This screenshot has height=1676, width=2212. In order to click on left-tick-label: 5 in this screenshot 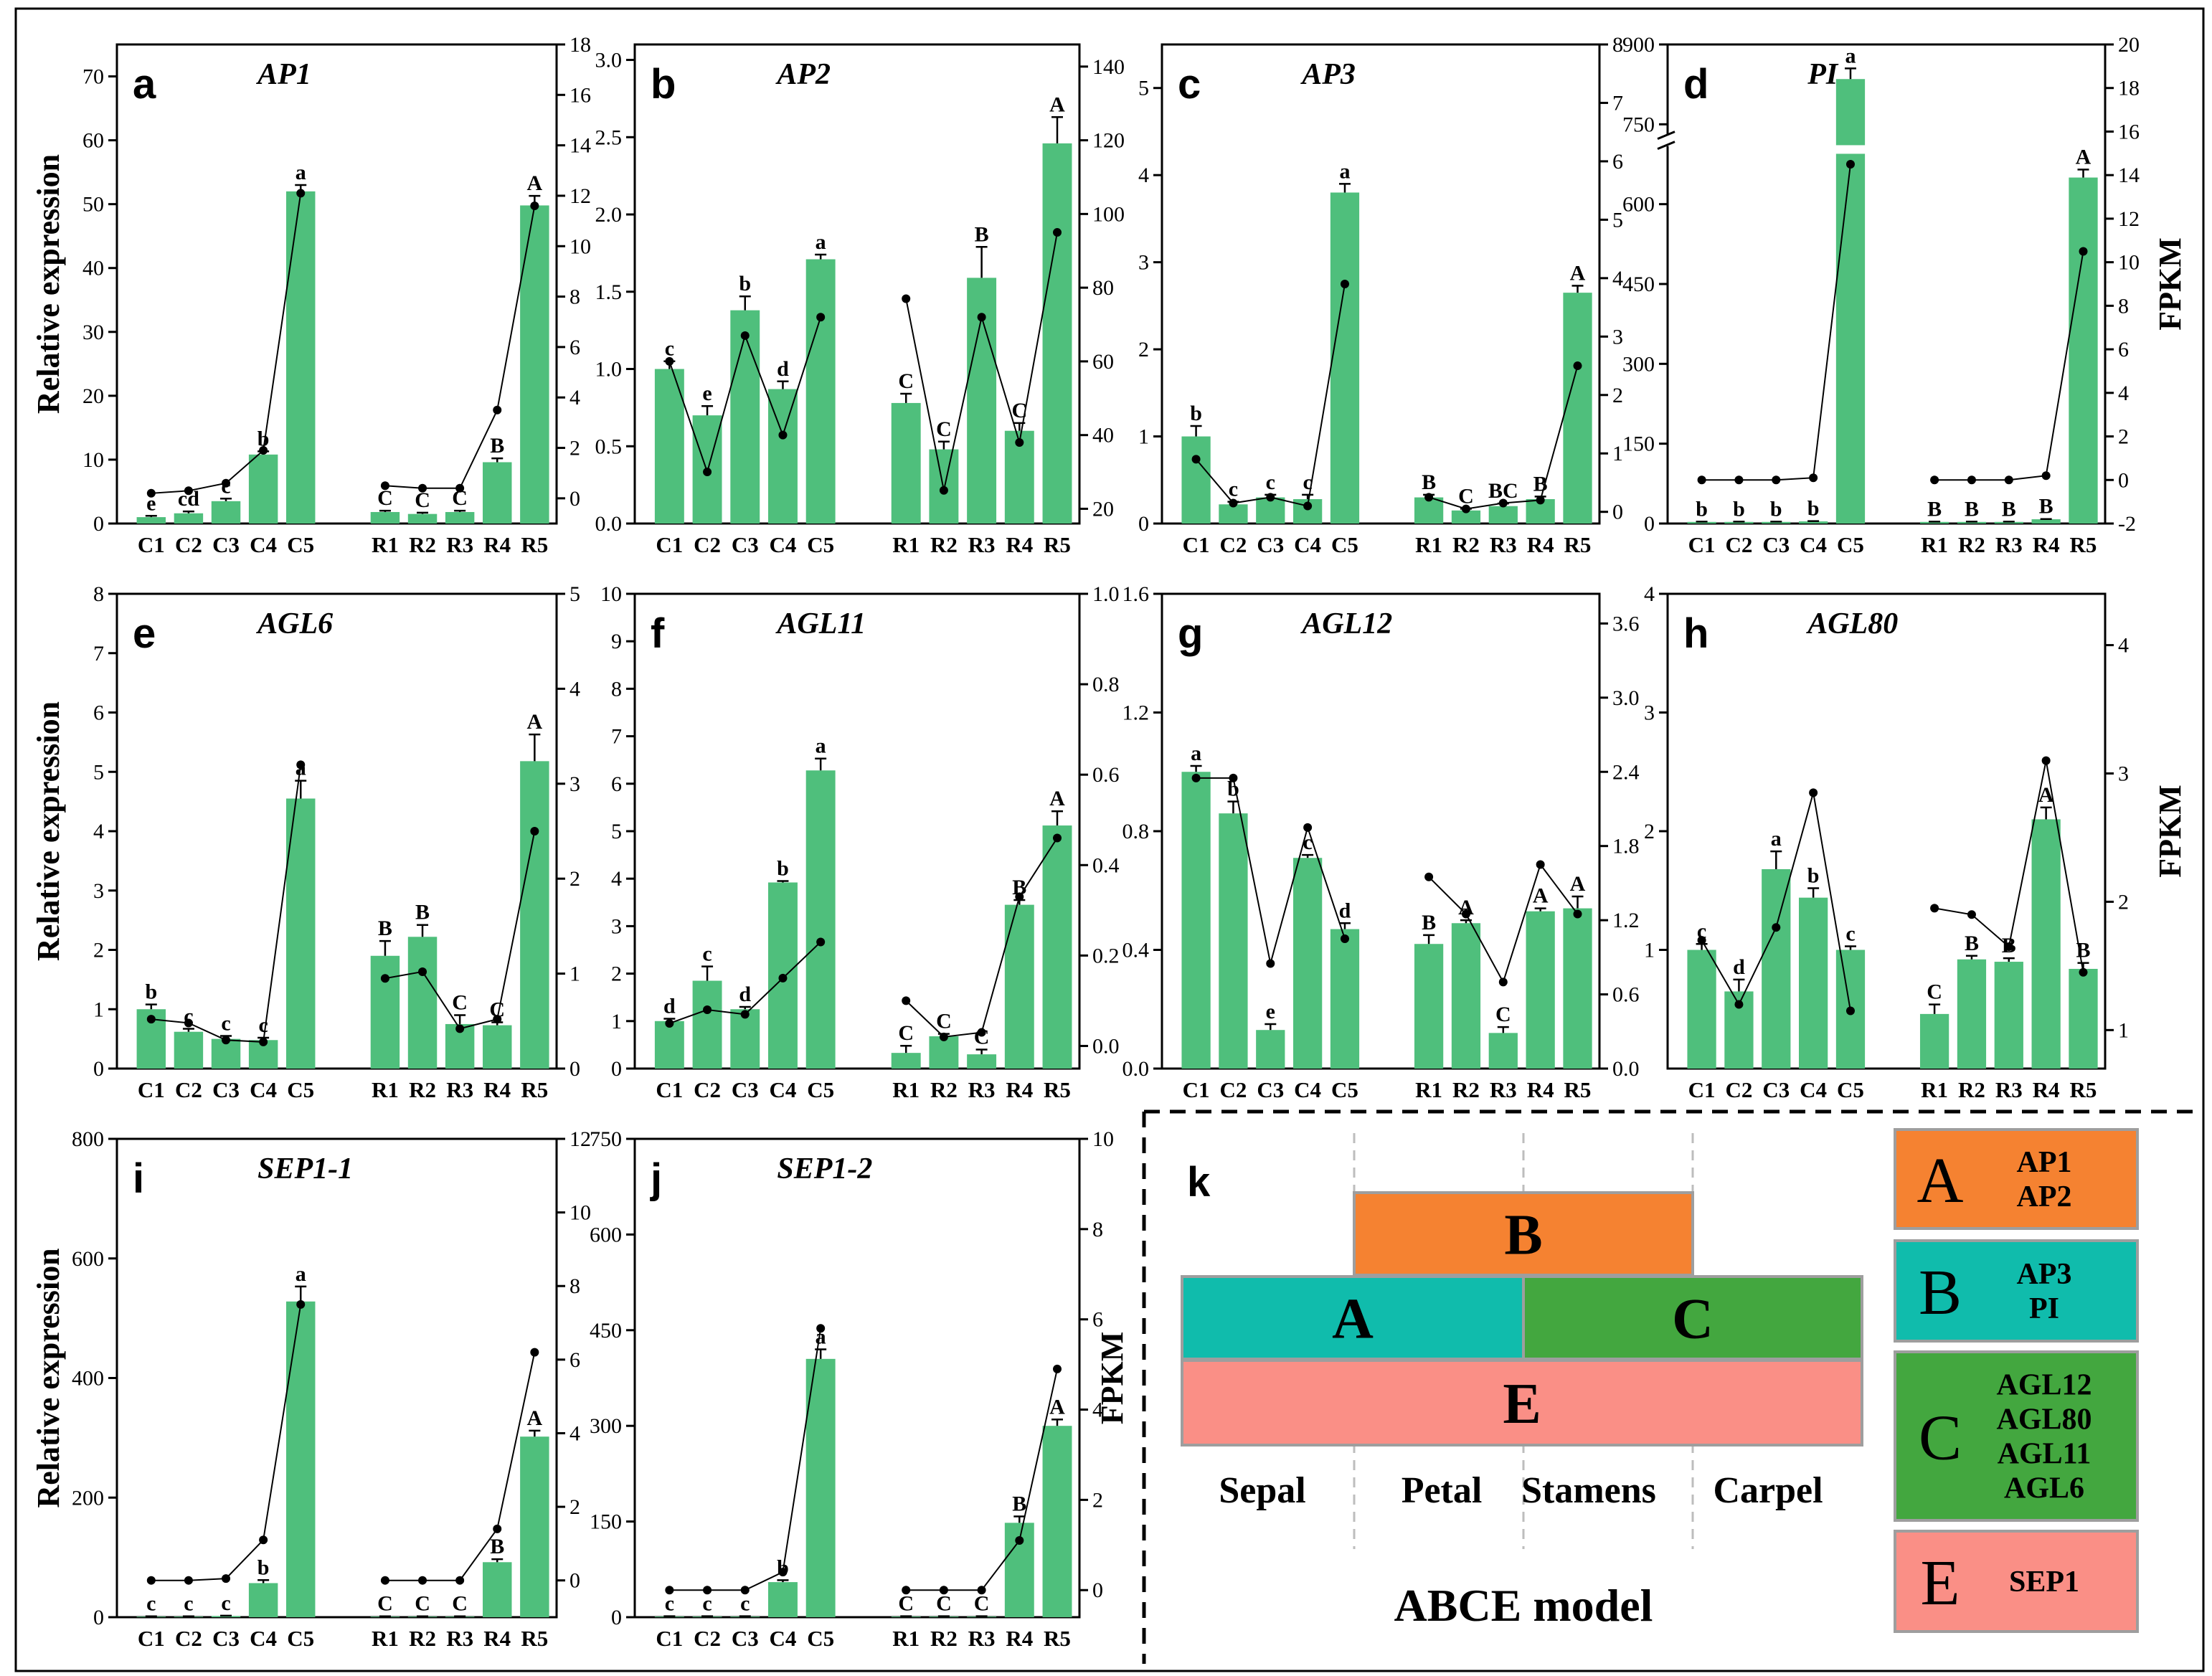, I will do `click(98, 772)`.